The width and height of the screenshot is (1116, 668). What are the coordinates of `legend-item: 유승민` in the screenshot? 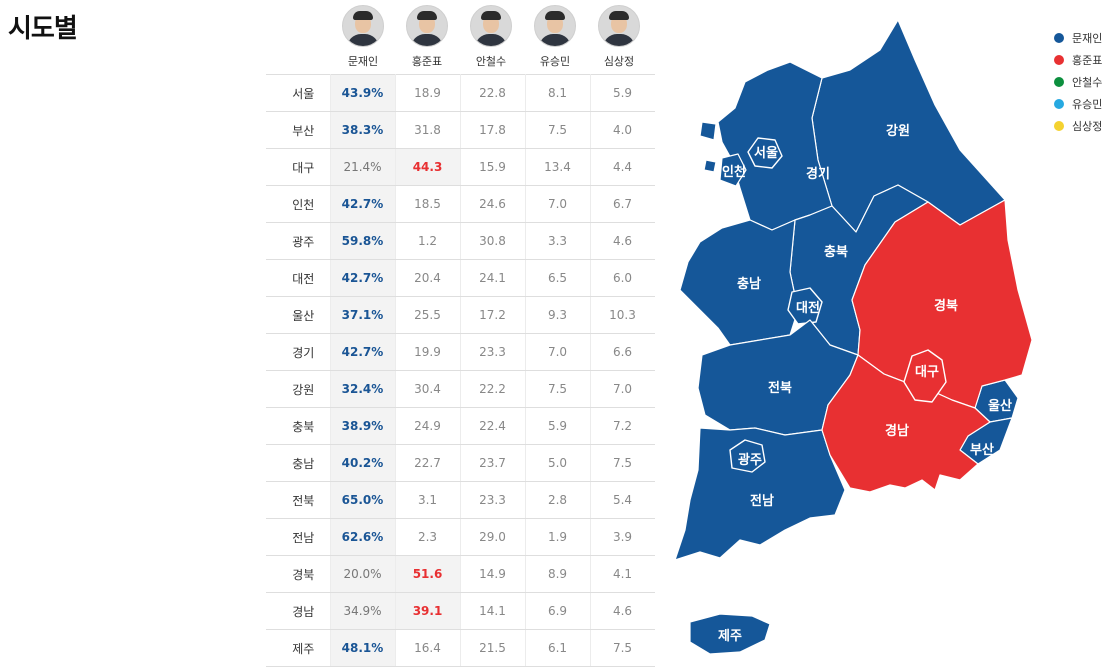 It's located at (1078, 104).